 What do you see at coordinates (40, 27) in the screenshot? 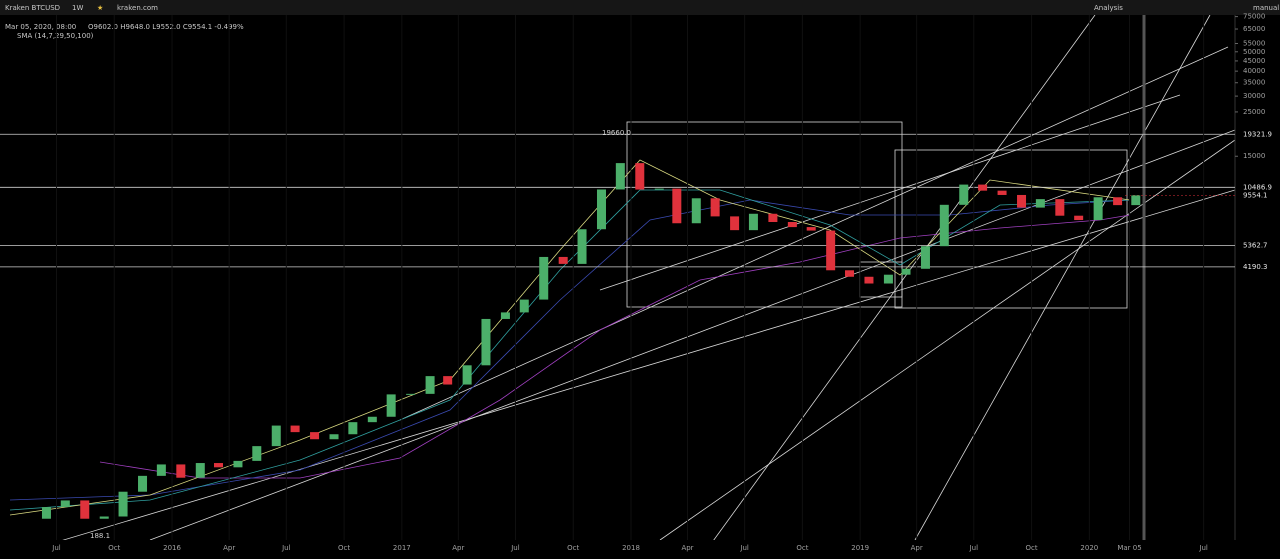
I see `legend-datetime: Mar 05, 2020, 08:00` at bounding box center [40, 27].